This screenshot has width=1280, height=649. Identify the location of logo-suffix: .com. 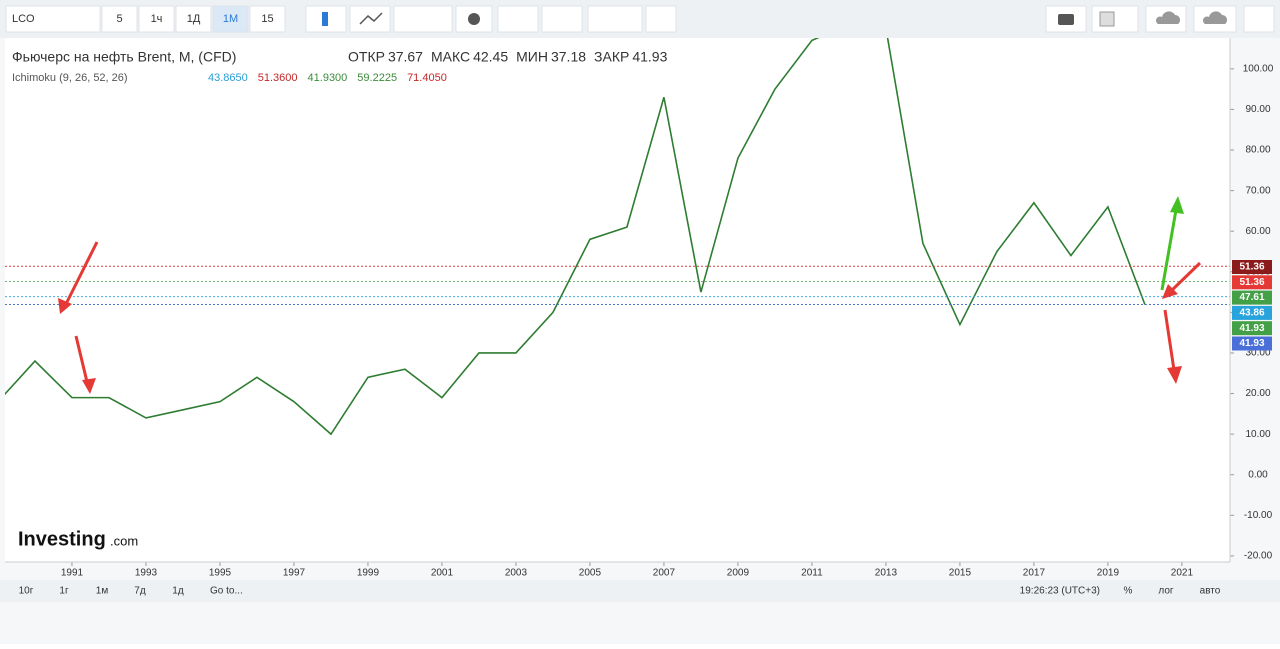
(124, 540).